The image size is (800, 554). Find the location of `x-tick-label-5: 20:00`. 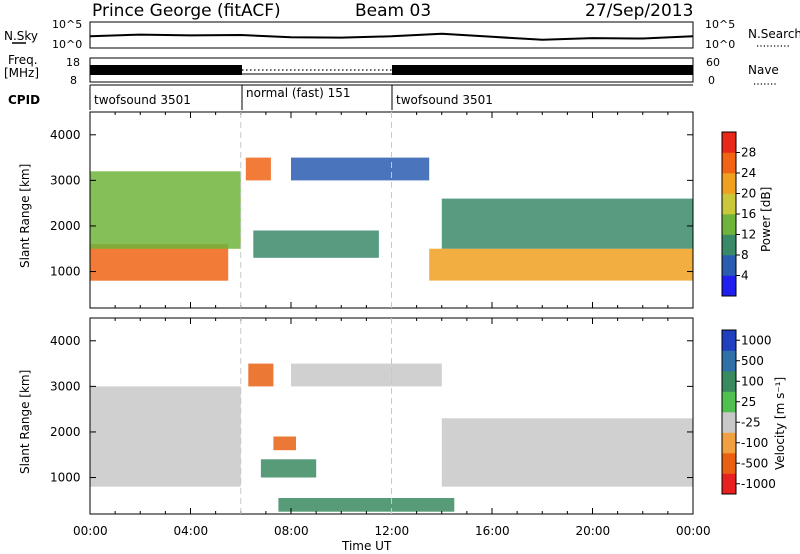

x-tick-label-5: 20:00 is located at coordinates (593, 531).